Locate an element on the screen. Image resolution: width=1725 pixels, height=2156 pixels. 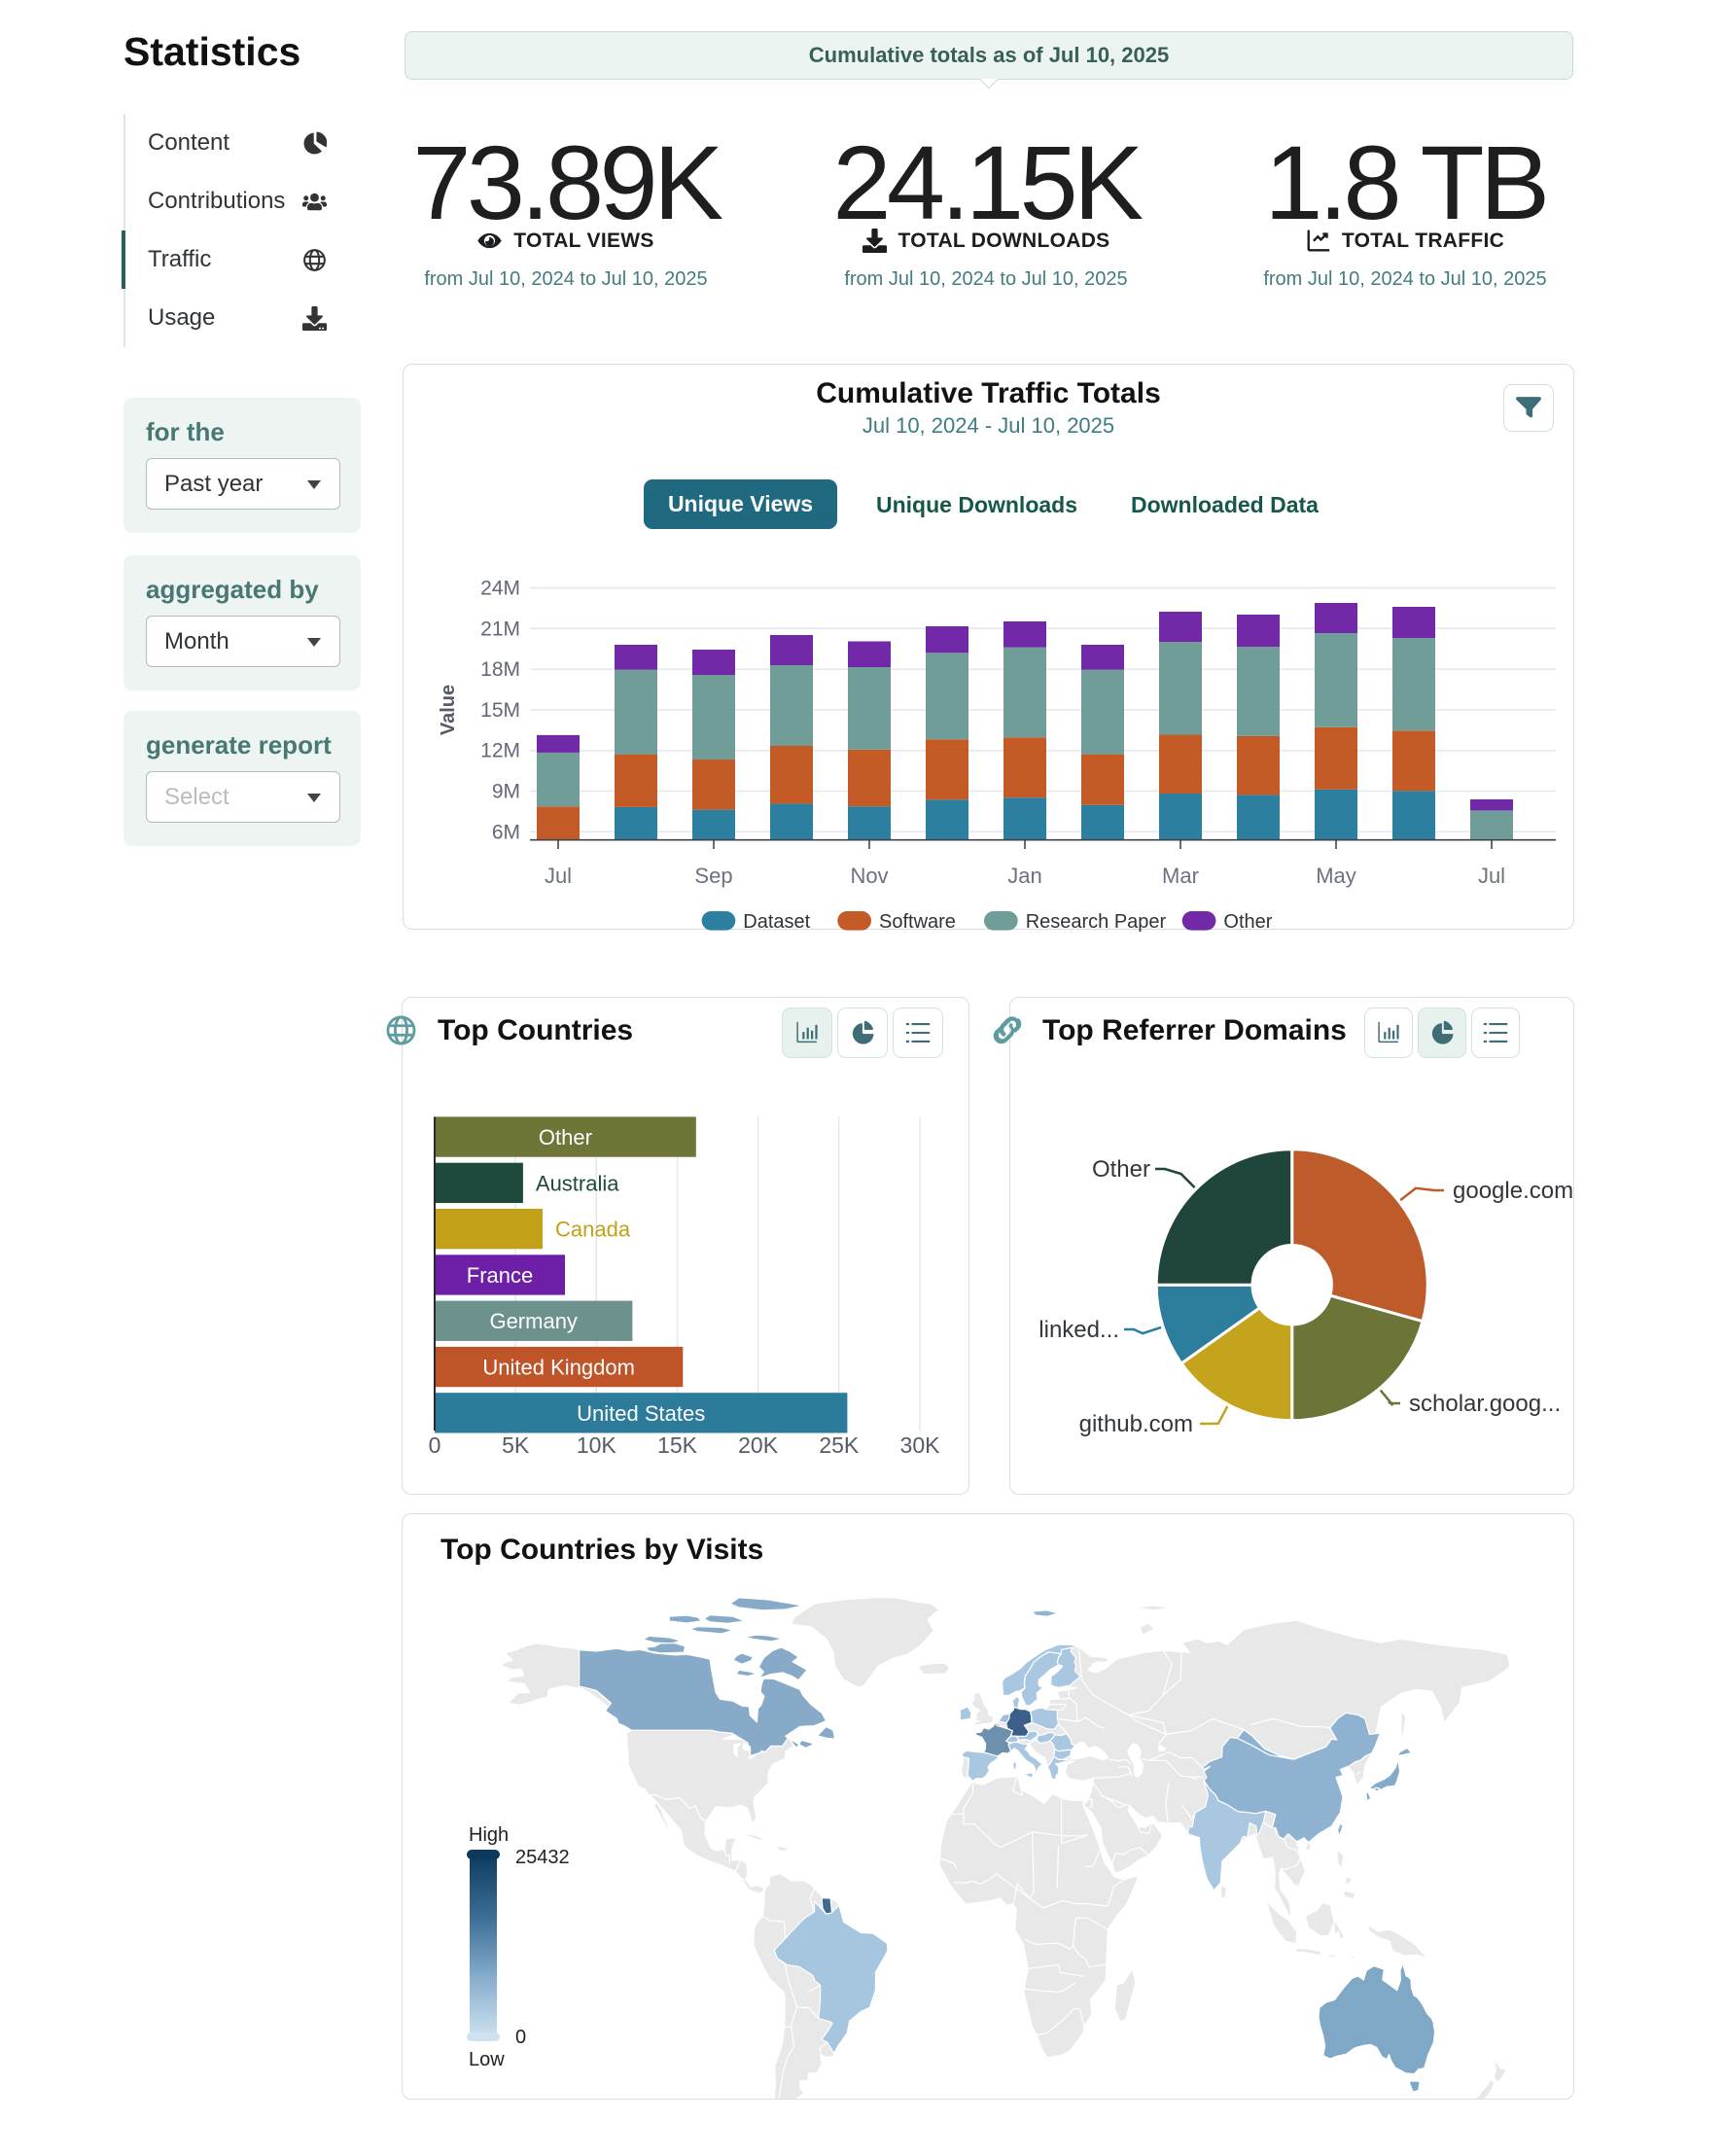
svg-text: Low is located at coordinates (487, 2059).